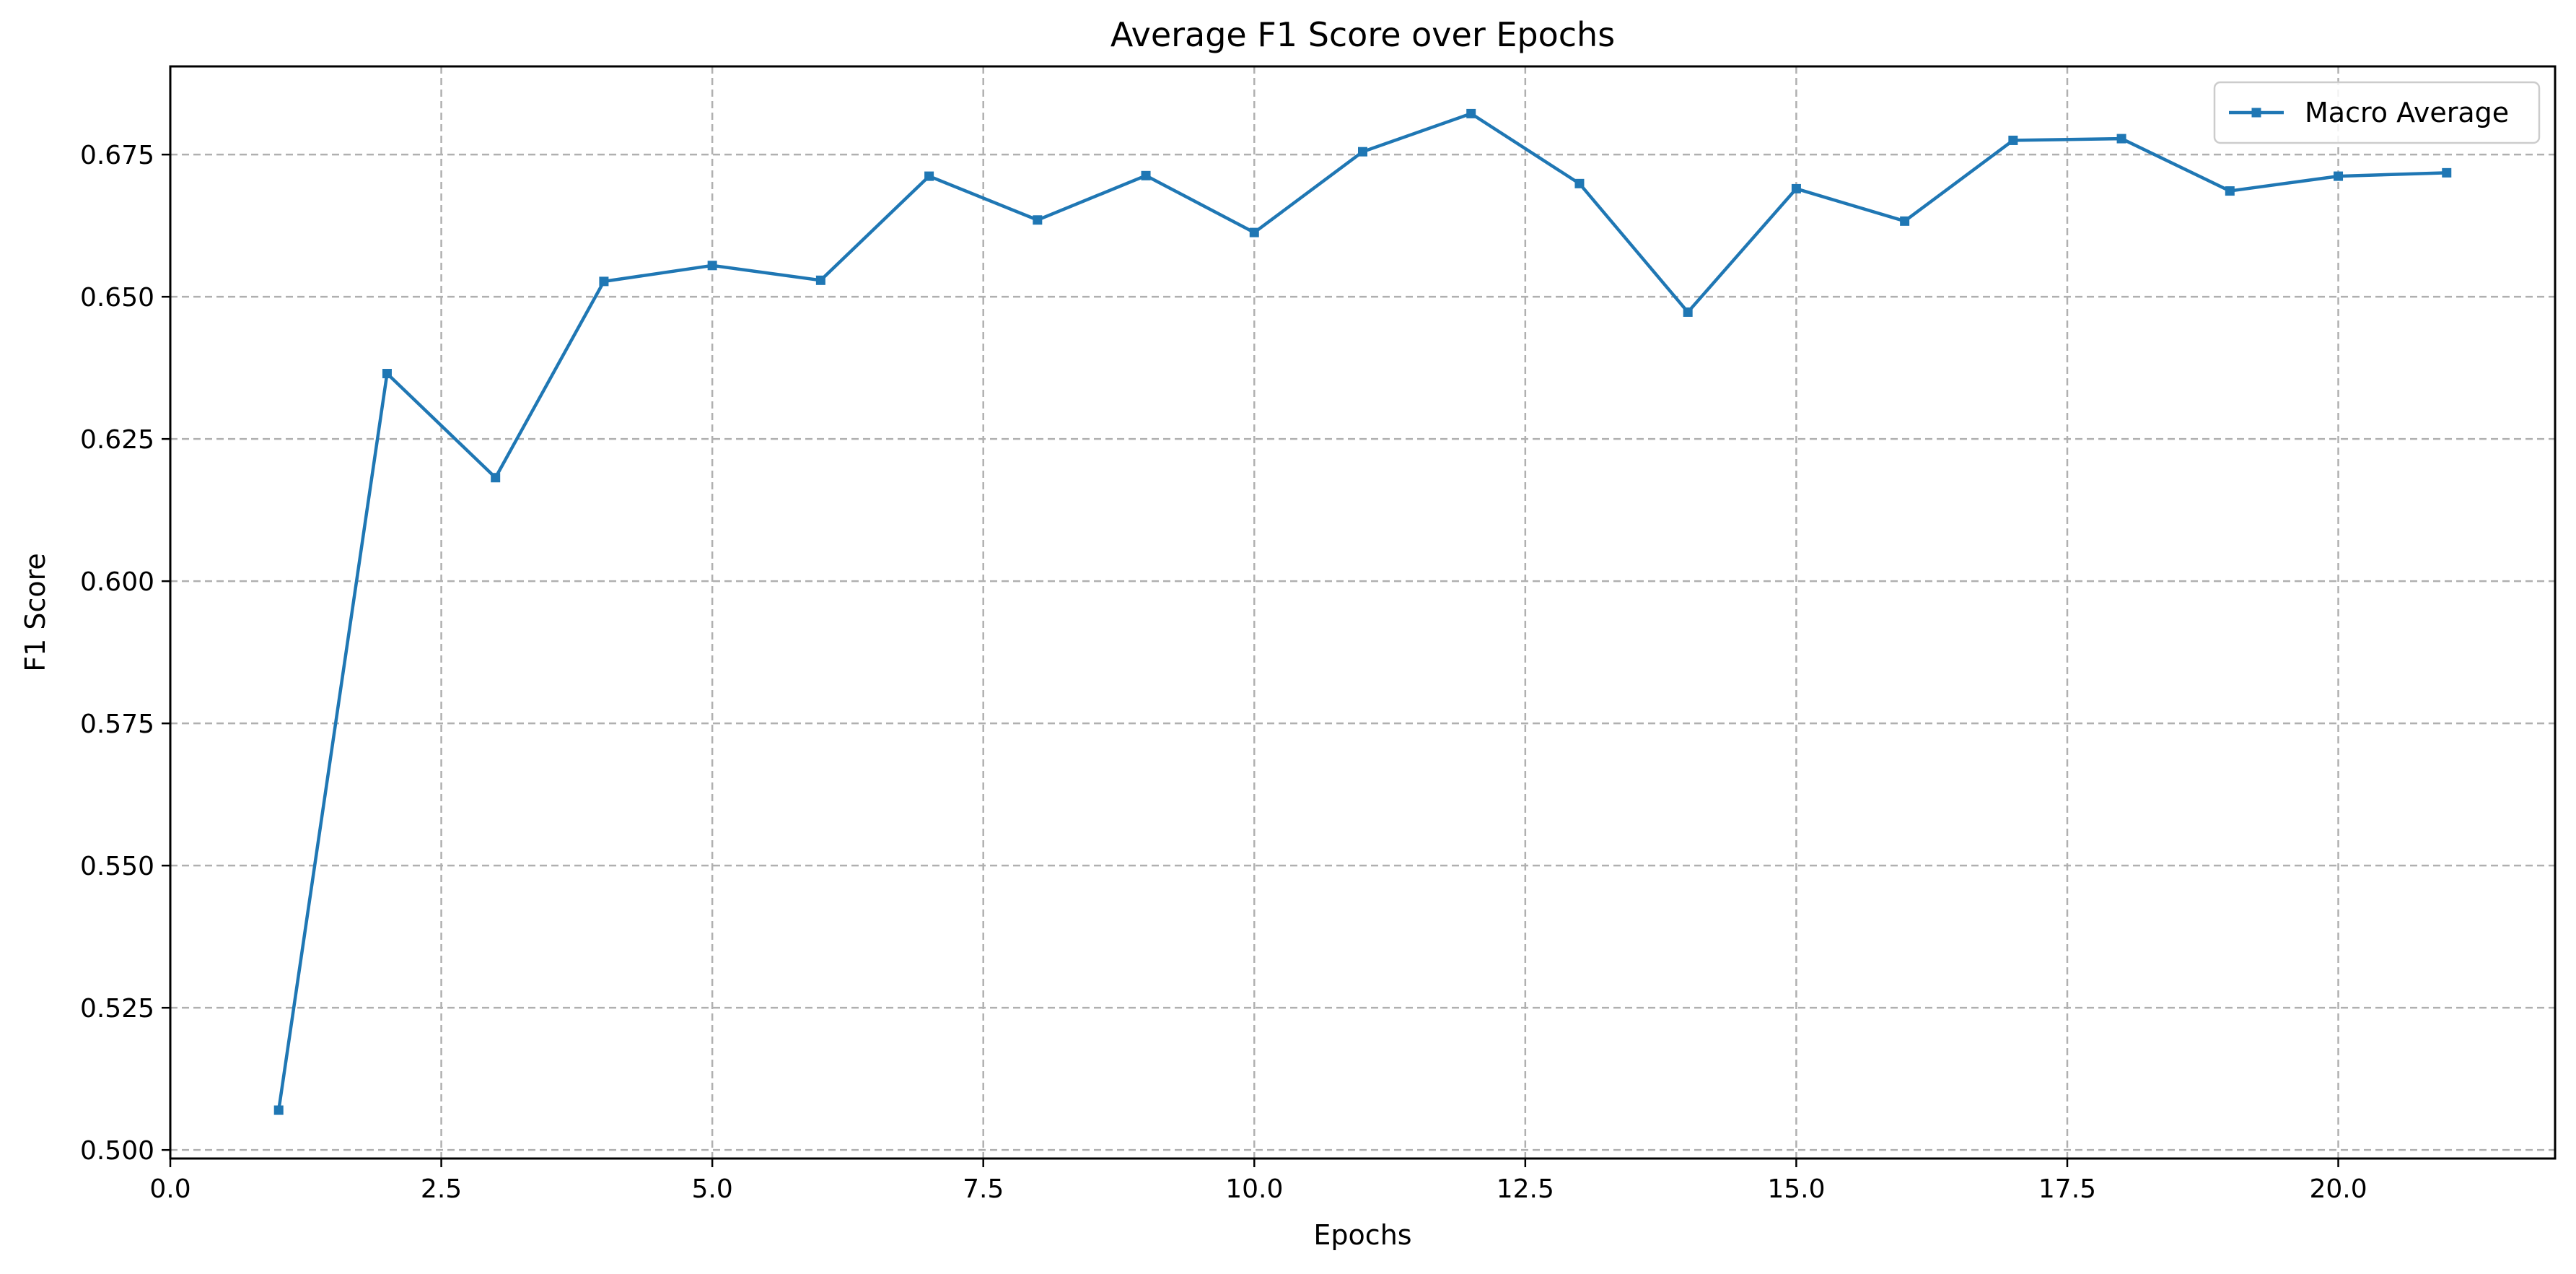  What do you see at coordinates (35, 613) in the screenshot?
I see `y-axis-label: F1 Score` at bounding box center [35, 613].